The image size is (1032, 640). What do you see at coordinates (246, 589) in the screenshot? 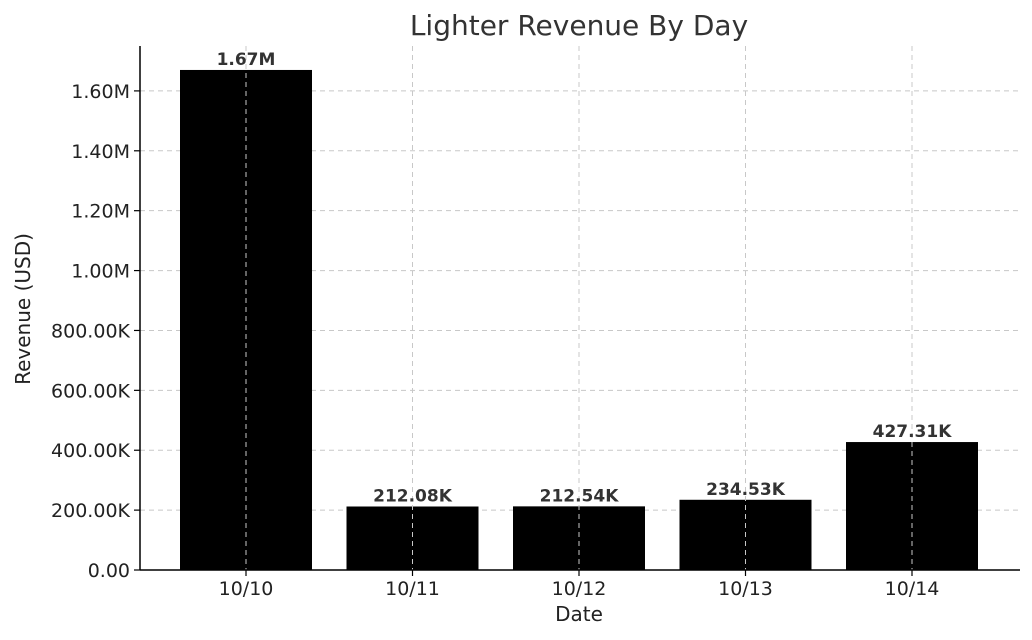
I see `x-tick-label: 10/10` at bounding box center [246, 589].